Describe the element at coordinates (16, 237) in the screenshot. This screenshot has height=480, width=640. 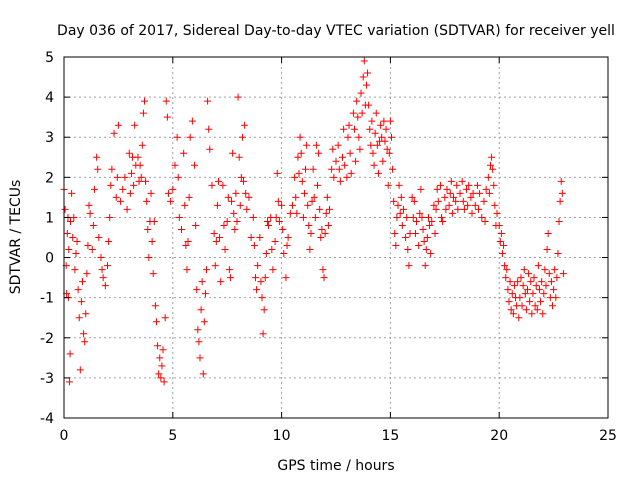
I see `y-axis-label: SDTVAR / TECUs` at that location.